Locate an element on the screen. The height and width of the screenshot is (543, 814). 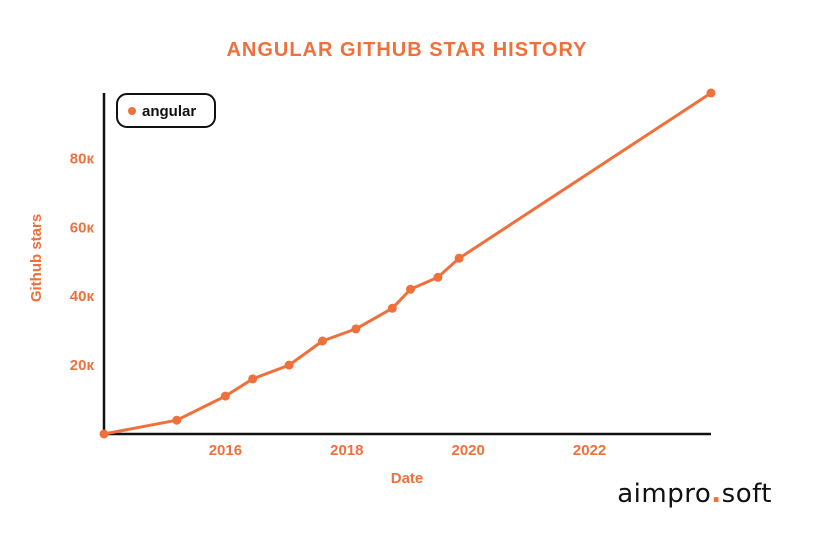
legend-label: angular is located at coordinates (169, 111).